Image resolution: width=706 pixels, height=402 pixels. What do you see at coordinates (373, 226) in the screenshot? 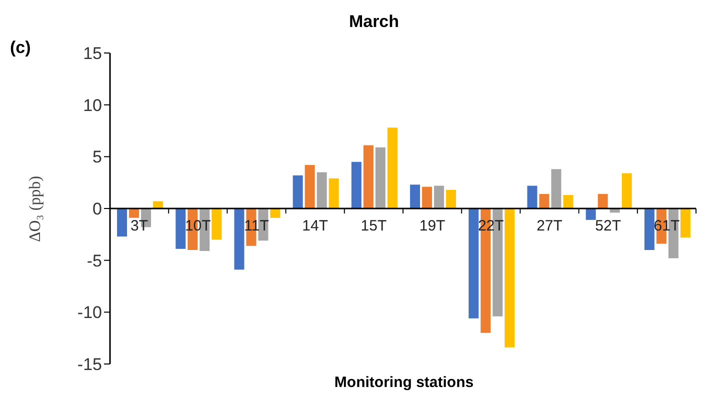
I see `x-tick-label: 15T` at bounding box center [373, 226].